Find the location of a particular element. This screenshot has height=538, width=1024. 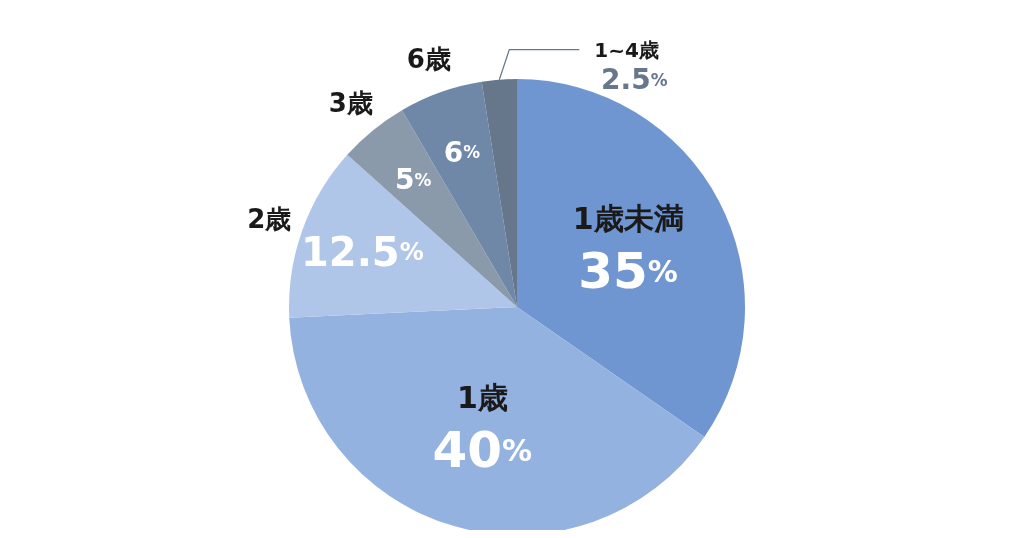

data-label: 35% is located at coordinates (628, 270).